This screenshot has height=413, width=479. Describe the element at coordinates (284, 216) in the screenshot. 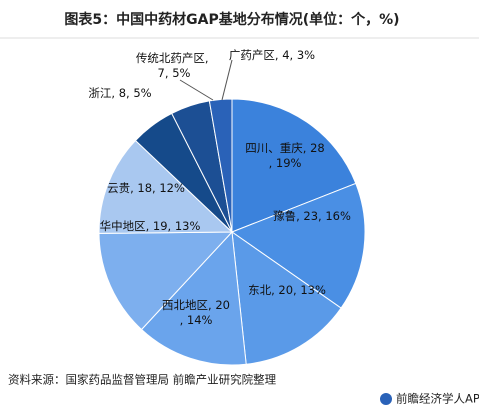

I see `label-part: 豫鲁` at that location.